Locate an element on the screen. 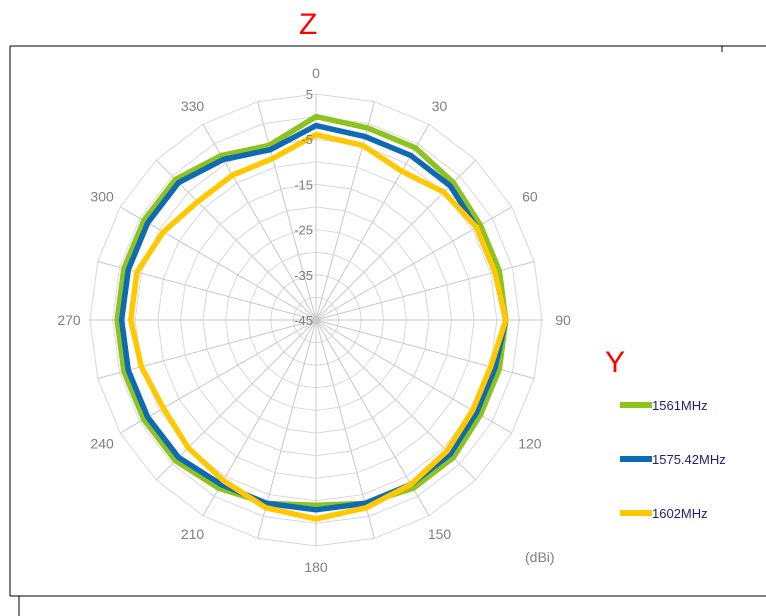  radial-tick-label: -5 is located at coordinates (307, 139).